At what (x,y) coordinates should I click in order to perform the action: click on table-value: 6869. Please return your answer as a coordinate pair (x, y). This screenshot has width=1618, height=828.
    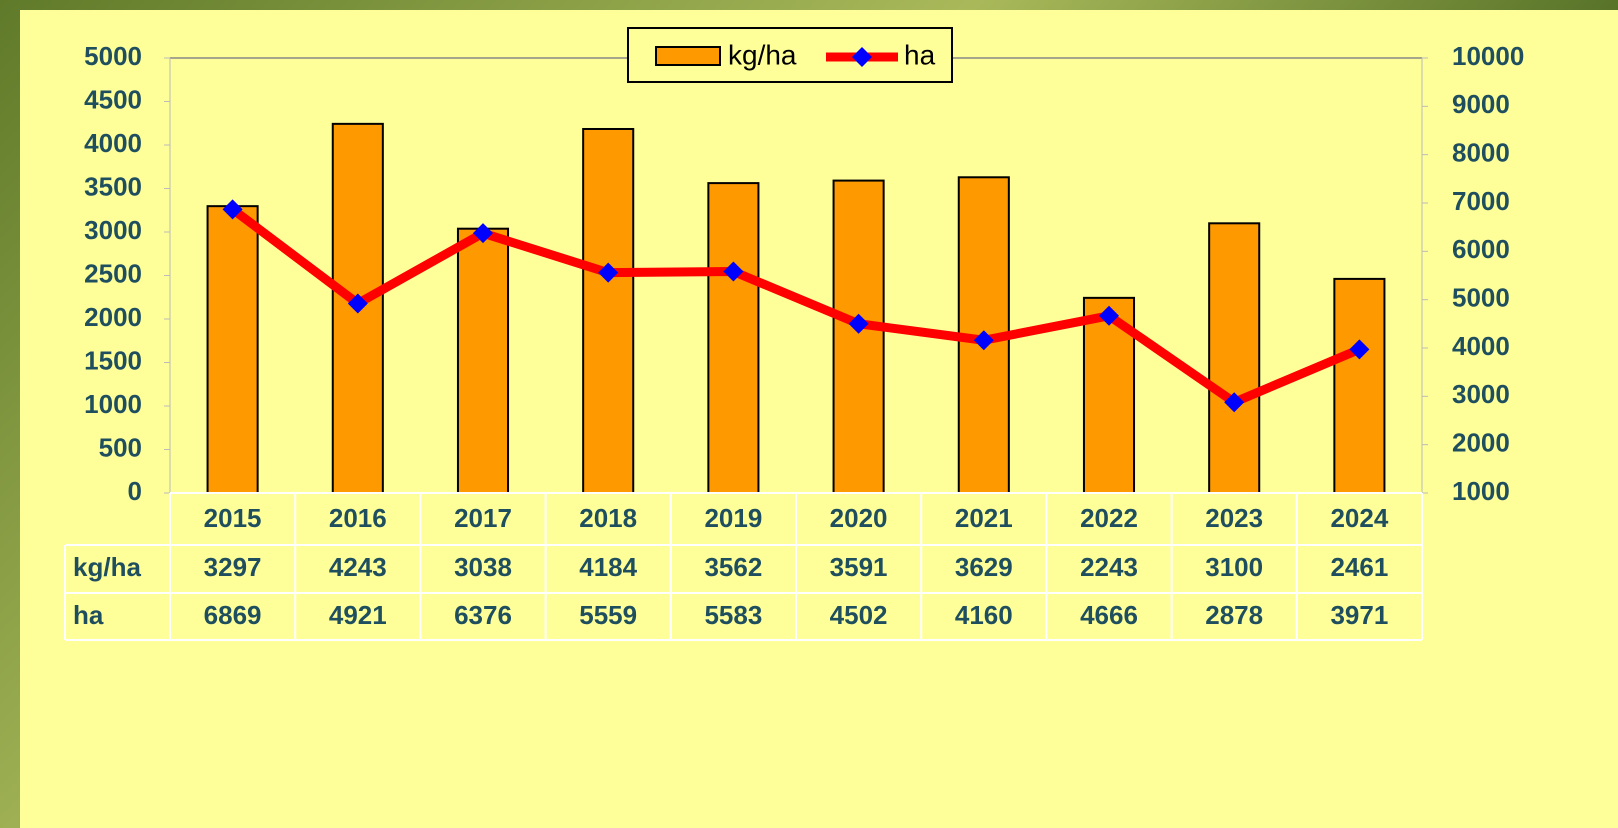
    Looking at the image, I should click on (233, 615).